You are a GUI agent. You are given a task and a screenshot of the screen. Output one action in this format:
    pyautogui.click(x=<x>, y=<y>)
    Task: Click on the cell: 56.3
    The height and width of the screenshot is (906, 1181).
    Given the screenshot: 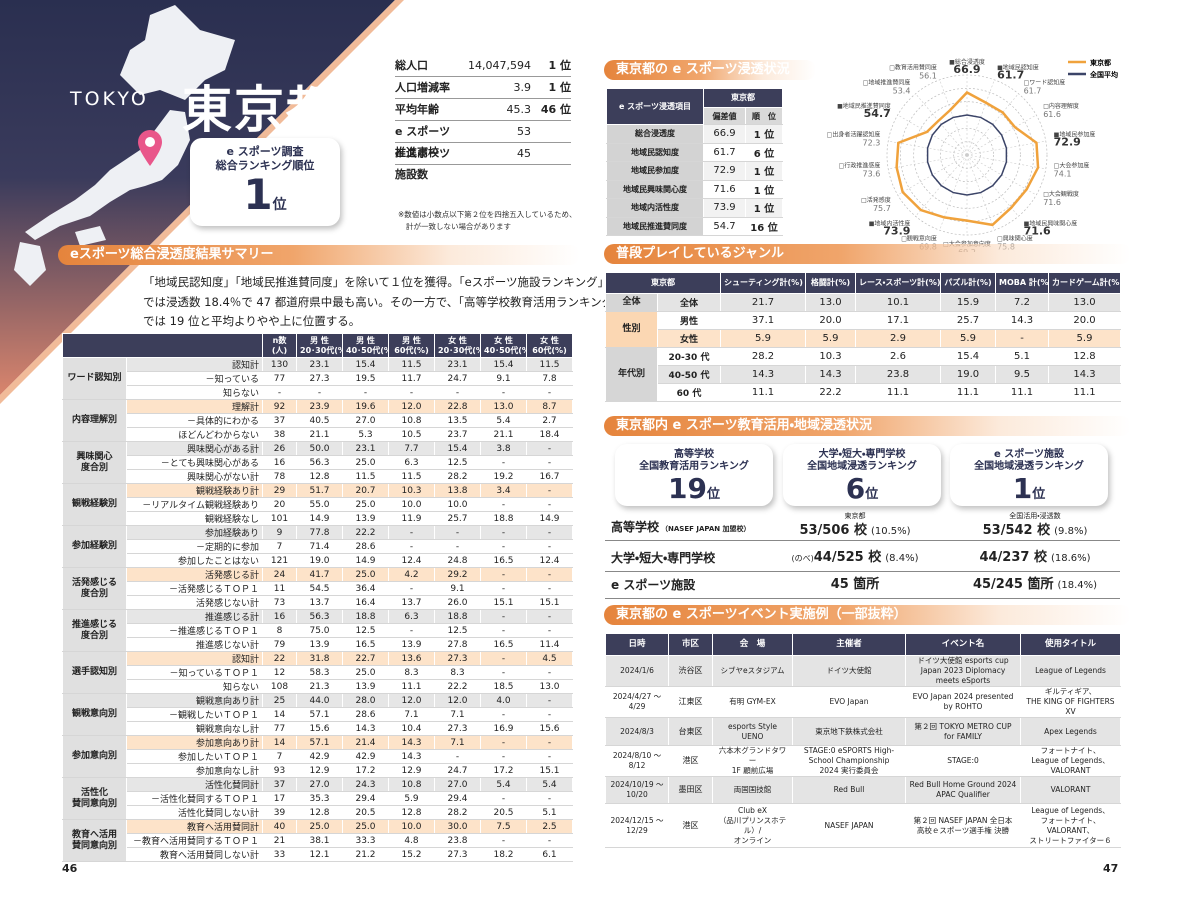 What is the action you would take?
    pyautogui.click(x=319, y=616)
    